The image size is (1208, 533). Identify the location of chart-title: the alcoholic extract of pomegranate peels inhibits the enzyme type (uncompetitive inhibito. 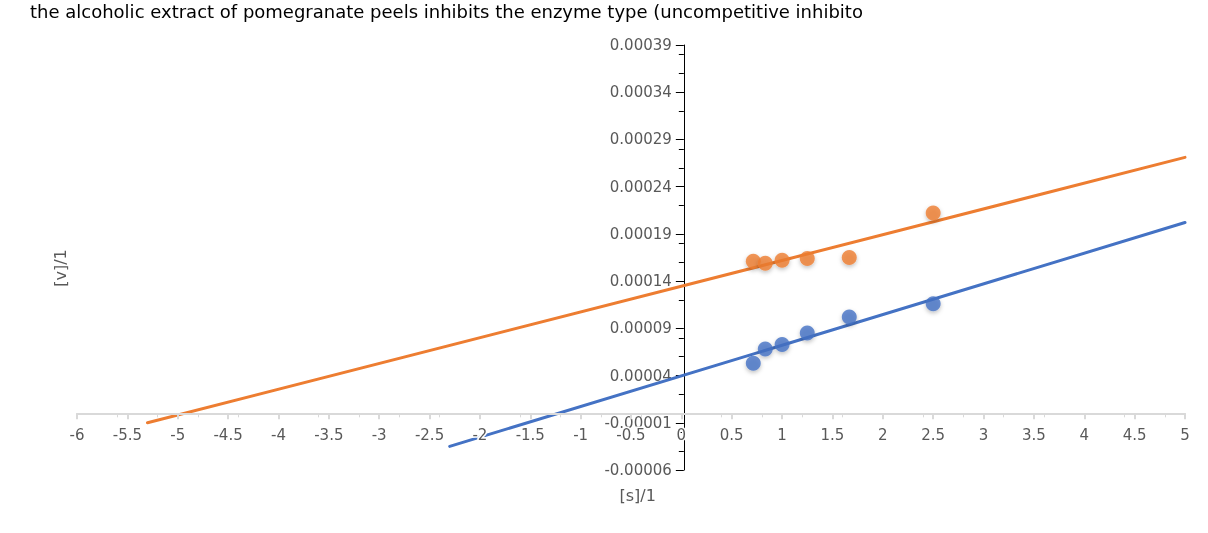
(446, 11).